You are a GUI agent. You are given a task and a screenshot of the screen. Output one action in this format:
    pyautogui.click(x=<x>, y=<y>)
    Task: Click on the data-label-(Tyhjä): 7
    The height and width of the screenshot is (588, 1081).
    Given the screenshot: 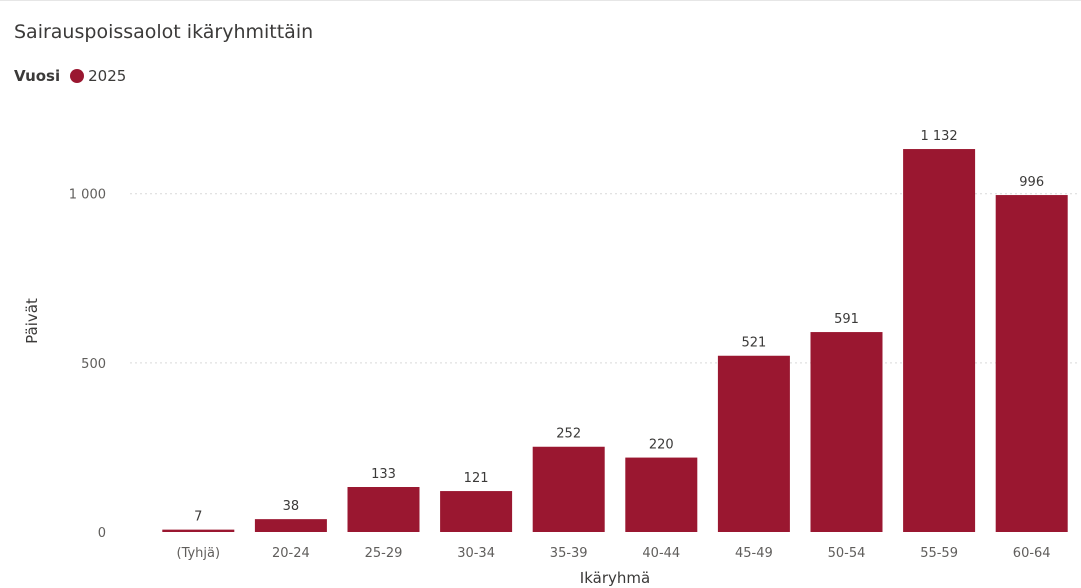 What is the action you would take?
    pyautogui.click(x=198, y=517)
    